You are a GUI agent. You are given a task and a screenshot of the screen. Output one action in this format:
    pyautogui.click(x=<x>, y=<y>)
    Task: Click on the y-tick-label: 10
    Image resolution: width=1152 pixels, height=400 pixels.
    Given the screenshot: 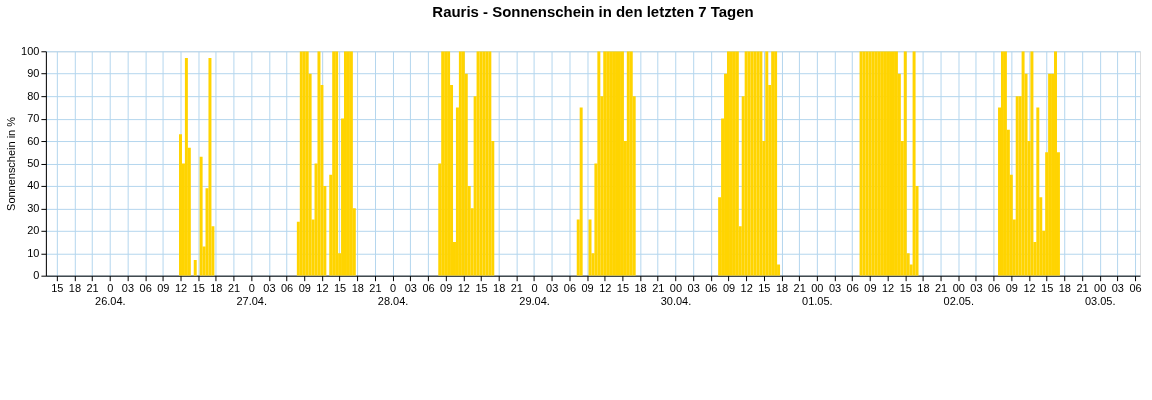 What is the action you would take?
    pyautogui.click(x=33, y=252)
    